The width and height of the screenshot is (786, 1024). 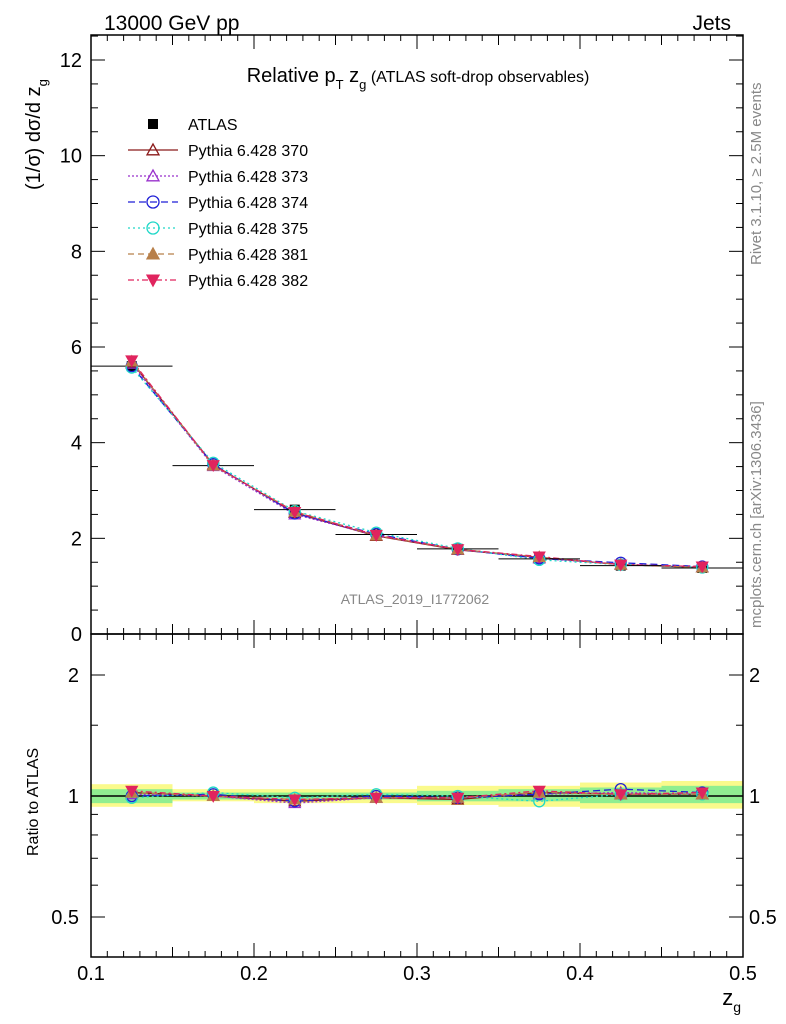 What do you see at coordinates (254, 974) in the screenshot?
I see `x-tick-label: 0.2` at bounding box center [254, 974].